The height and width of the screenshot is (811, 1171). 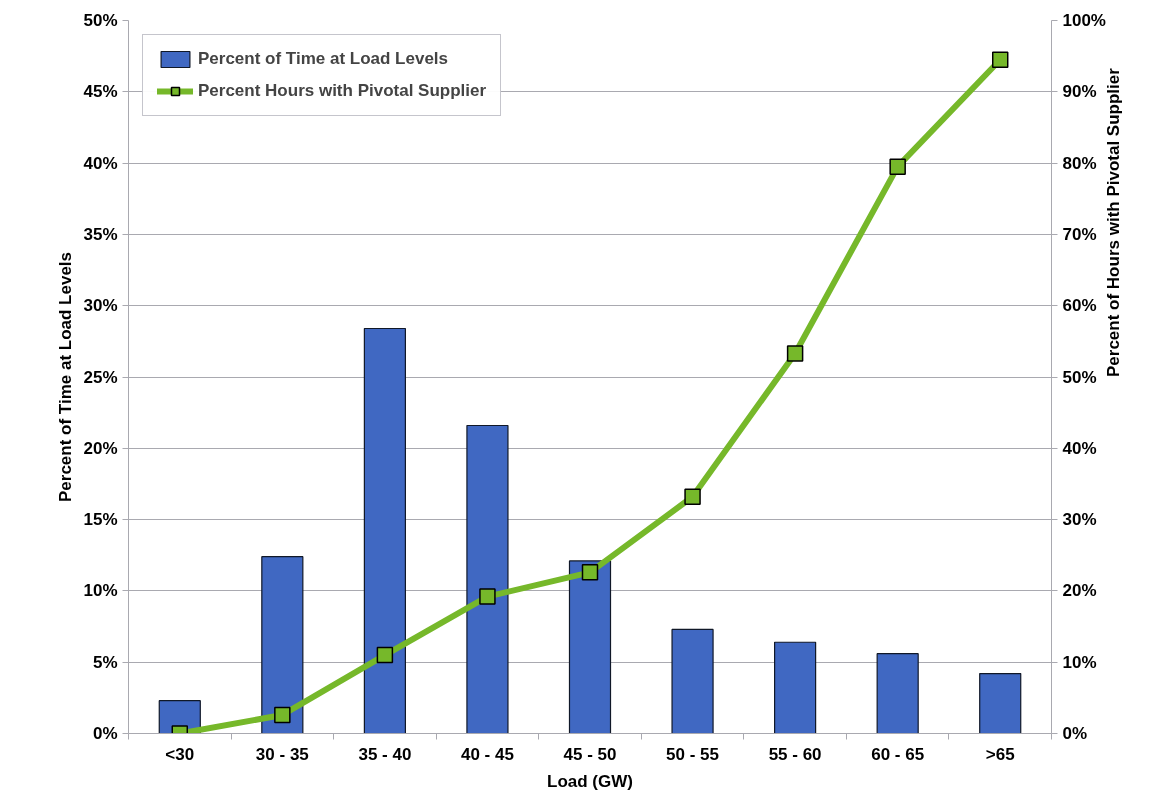 I want to click on x-tick-label: 60 - 65, so click(x=898, y=754).